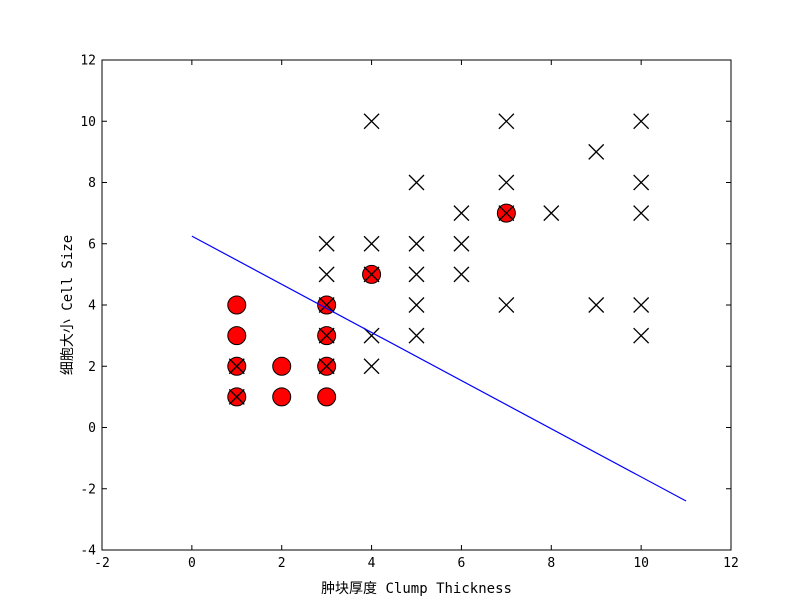 The image size is (812, 612). Describe the element at coordinates (92, 244) in the screenshot. I see `y-tick-label: 6` at that location.